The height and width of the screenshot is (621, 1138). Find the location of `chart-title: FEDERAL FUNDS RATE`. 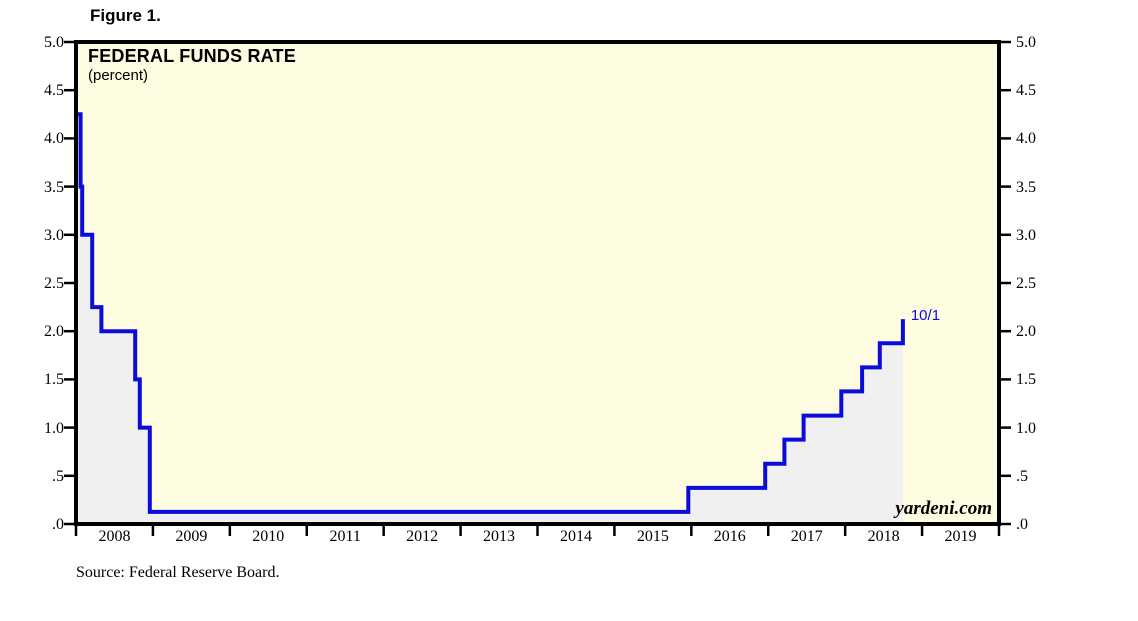

chart-title: FEDERAL FUNDS RATE is located at coordinates (192, 56).